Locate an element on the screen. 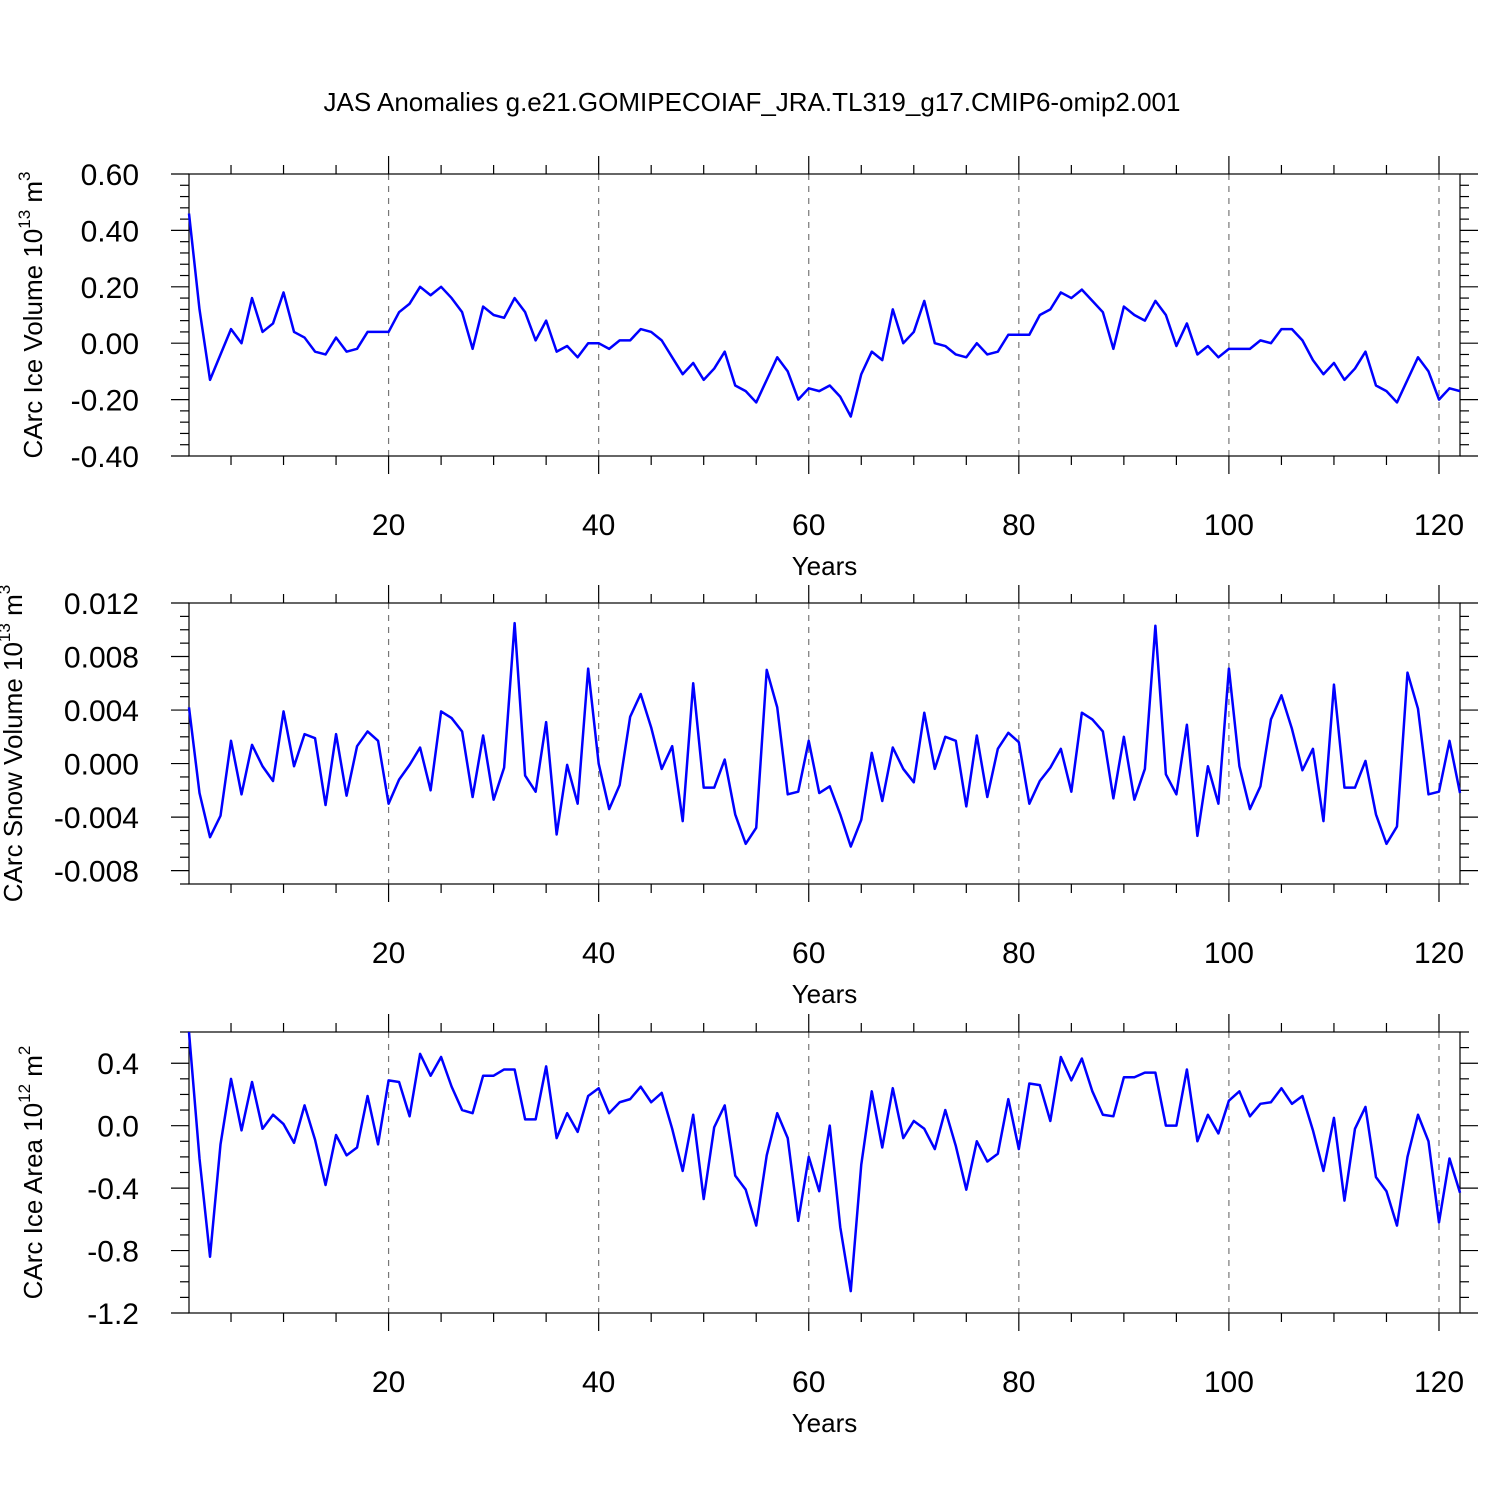 This screenshot has height=1500, width=1500. y-tick-label: -0.4 is located at coordinates (113, 1189).